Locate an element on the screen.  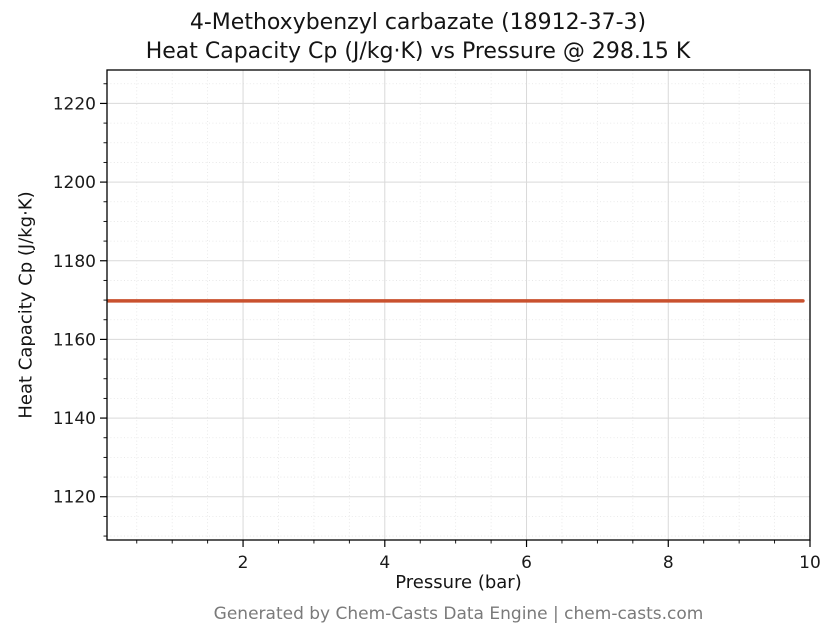
y-axis-label: Heat Capacity Cp (J/kg·K) is located at coordinates (26, 305).